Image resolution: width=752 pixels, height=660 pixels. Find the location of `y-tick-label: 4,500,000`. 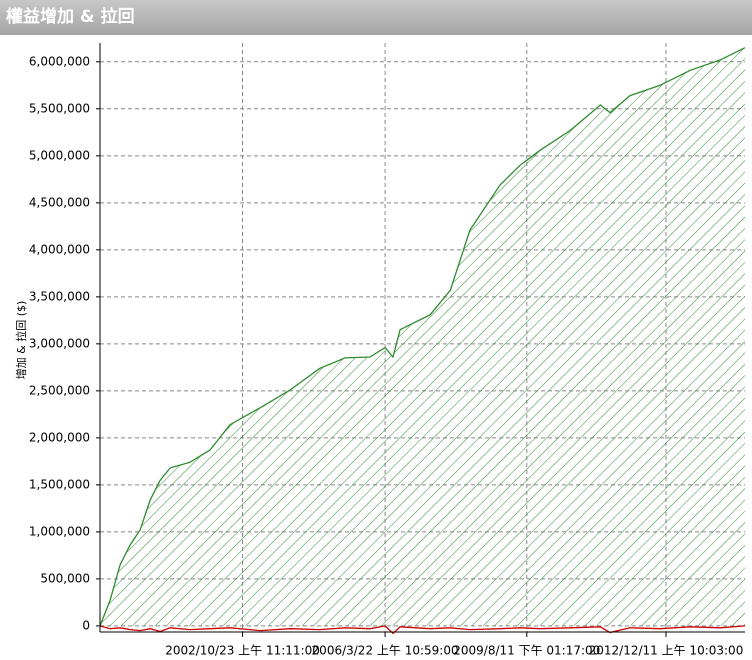

y-tick-label: 4,500,000 is located at coordinates (59, 202).